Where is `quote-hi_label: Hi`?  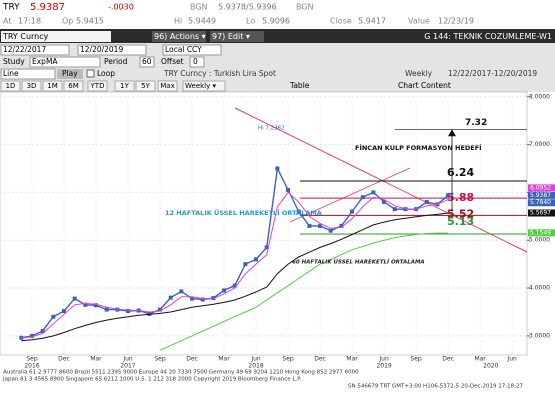 quote-hi_label: Hi is located at coordinates (178, 21).